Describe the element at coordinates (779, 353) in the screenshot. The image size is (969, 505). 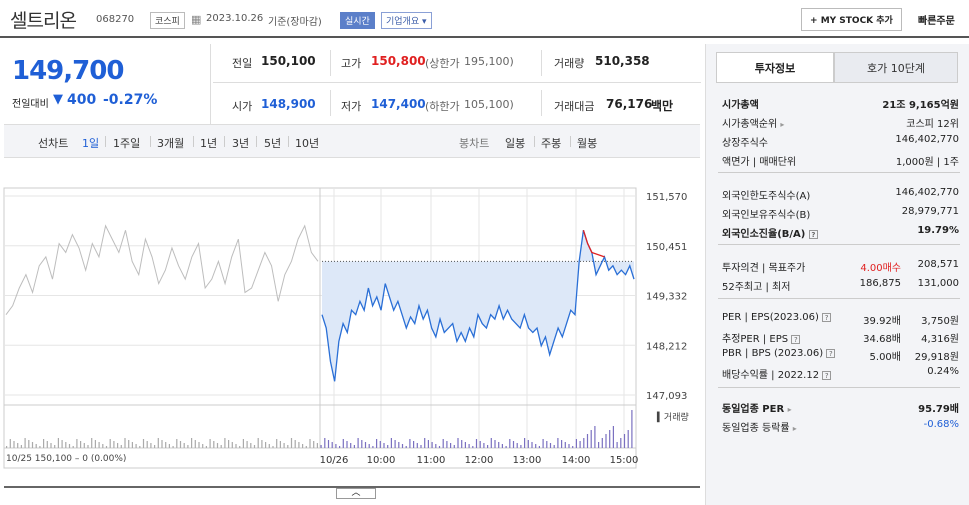
I see `pbr-bps-label: PBR | BPS (2023.06) ?` at that location.